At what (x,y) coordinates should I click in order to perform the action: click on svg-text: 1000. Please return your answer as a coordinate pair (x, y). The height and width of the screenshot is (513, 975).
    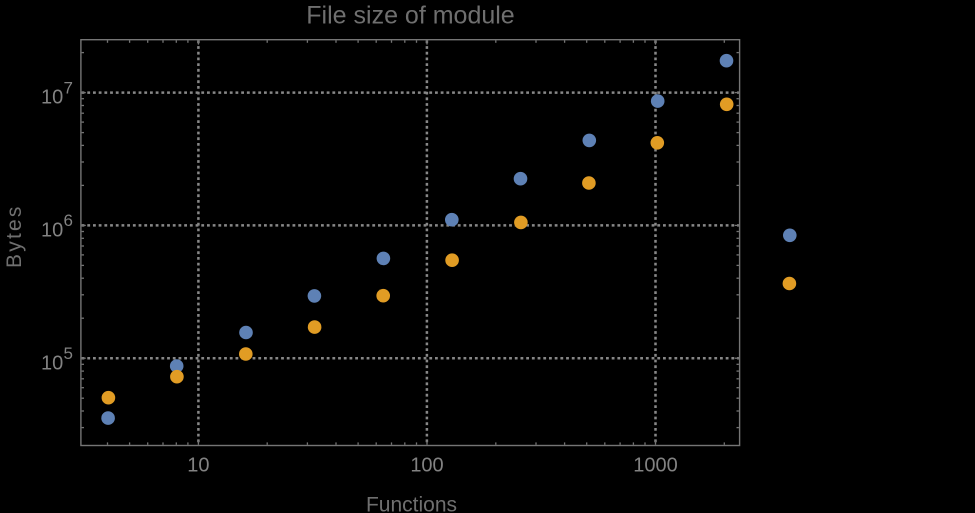
    Looking at the image, I should click on (655, 466).